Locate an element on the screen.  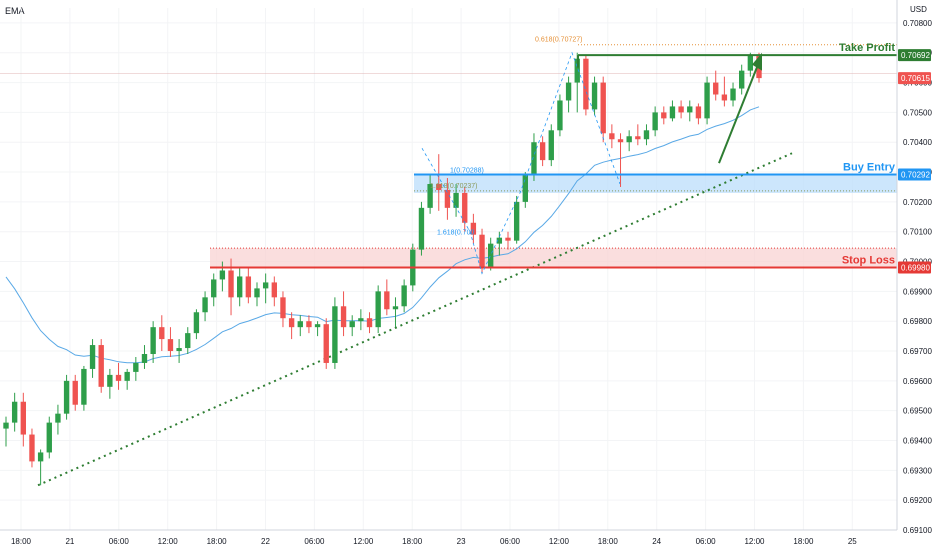
x-tick-label: 18:00 is located at coordinates (412, 541).